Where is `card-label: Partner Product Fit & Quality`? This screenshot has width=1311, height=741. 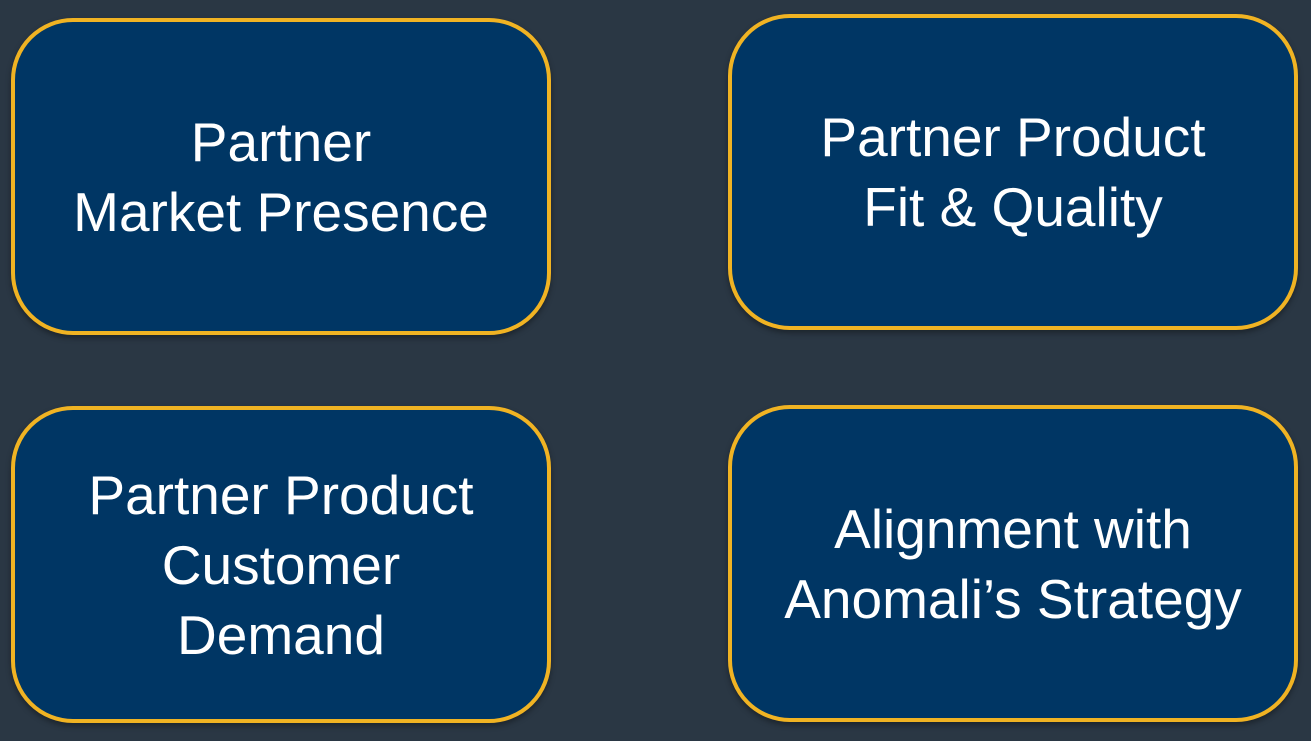 card-label: Partner Product Fit & Quality is located at coordinates (1013, 172).